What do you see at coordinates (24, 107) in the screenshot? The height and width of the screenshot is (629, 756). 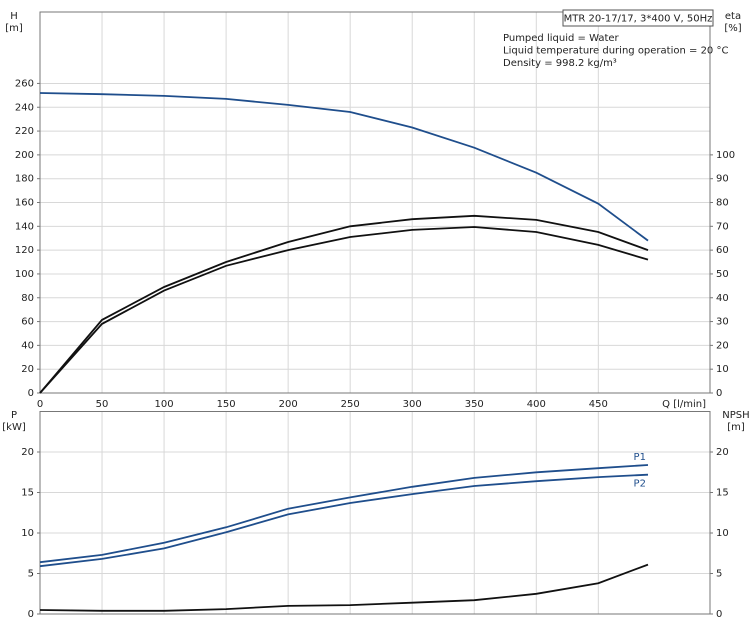 I see `y-tick-label: 240` at bounding box center [24, 107].